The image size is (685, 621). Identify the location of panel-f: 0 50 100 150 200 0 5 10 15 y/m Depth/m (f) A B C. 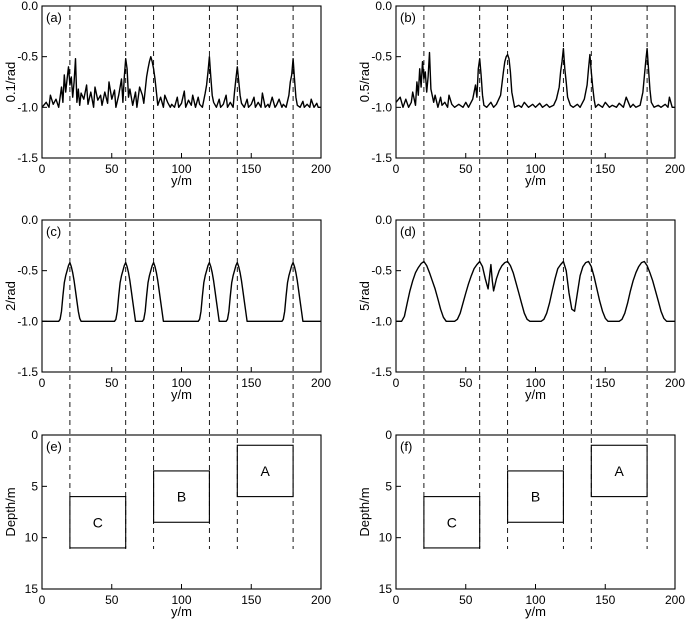
(521, 523).